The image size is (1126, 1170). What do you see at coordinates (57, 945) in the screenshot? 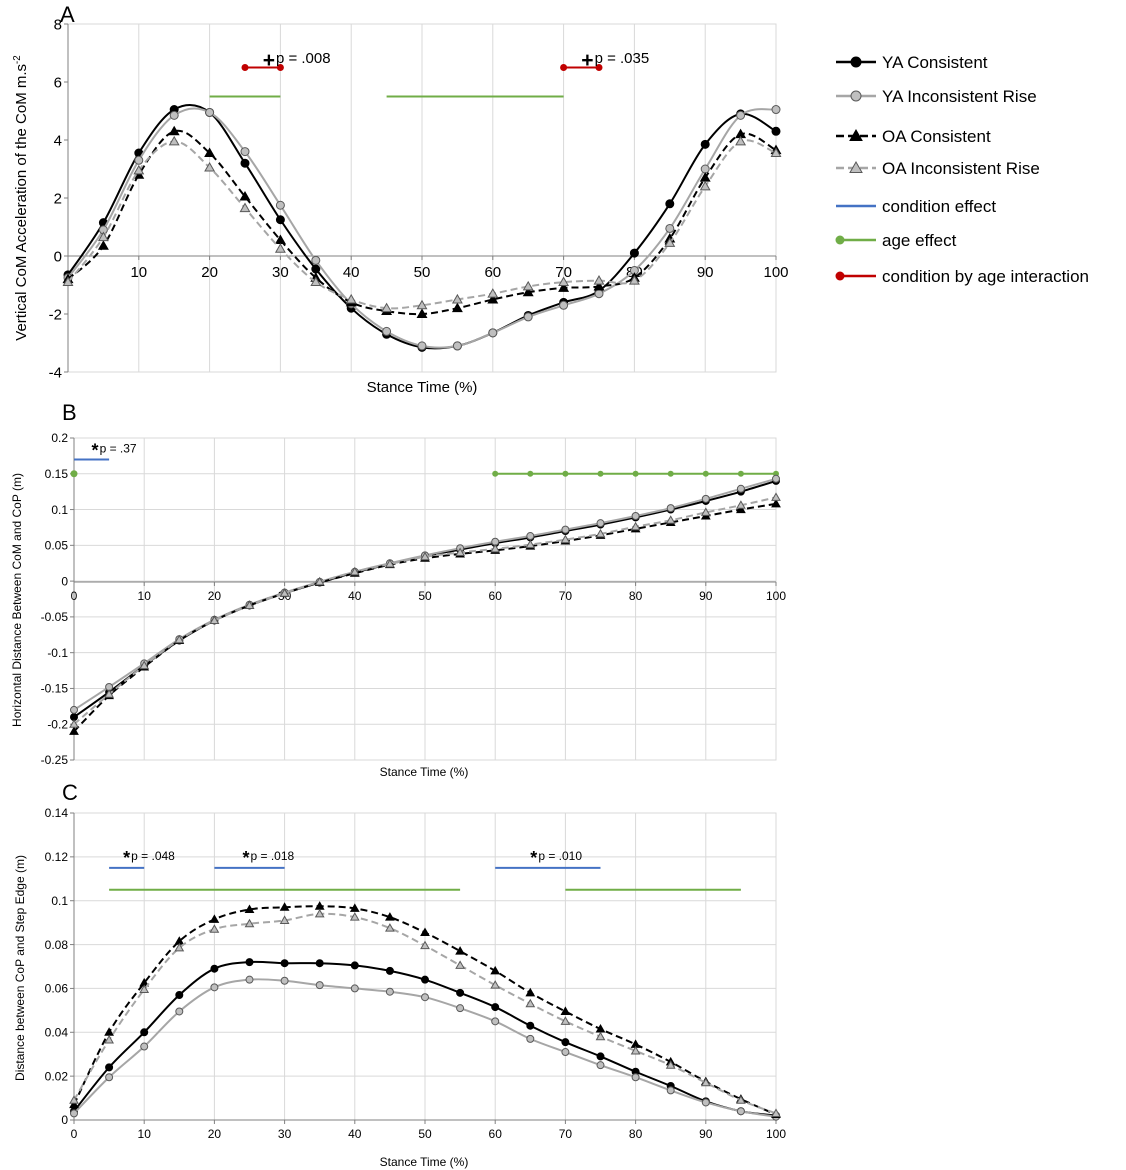
I see `y-tick-label: 0.08` at bounding box center [57, 945].